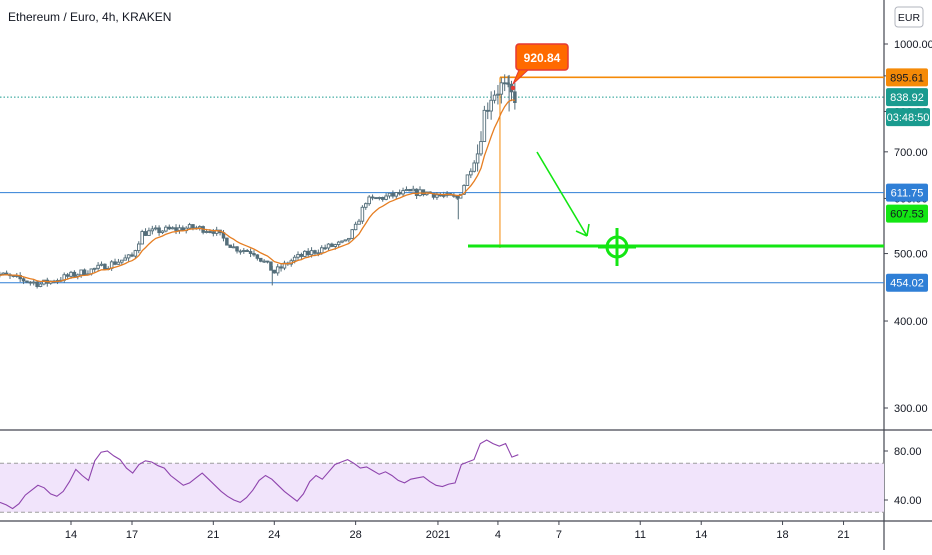 The image size is (932, 555). What do you see at coordinates (640, 535) in the screenshot?
I see `x-tick-label: 11` at bounding box center [640, 535].